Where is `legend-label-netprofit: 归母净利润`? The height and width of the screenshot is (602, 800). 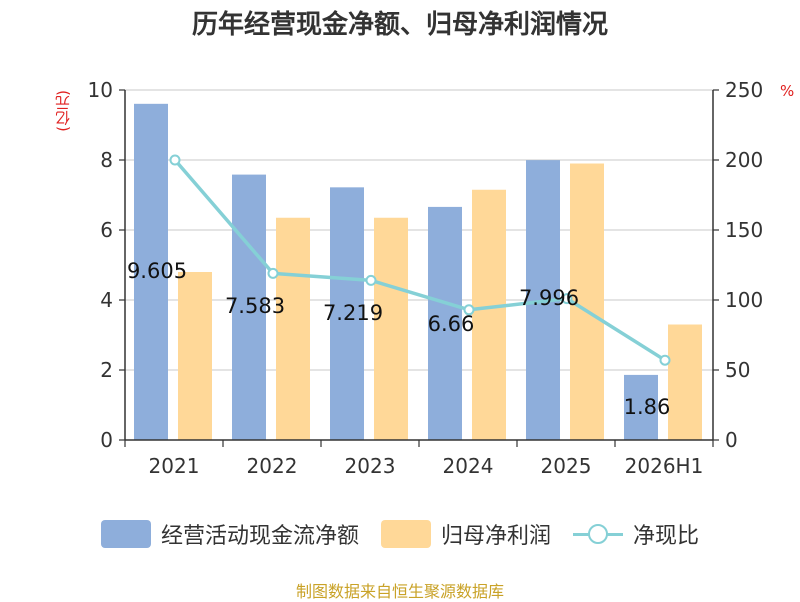 legend-label-netprofit: 归母净利润 is located at coordinates (495, 536).